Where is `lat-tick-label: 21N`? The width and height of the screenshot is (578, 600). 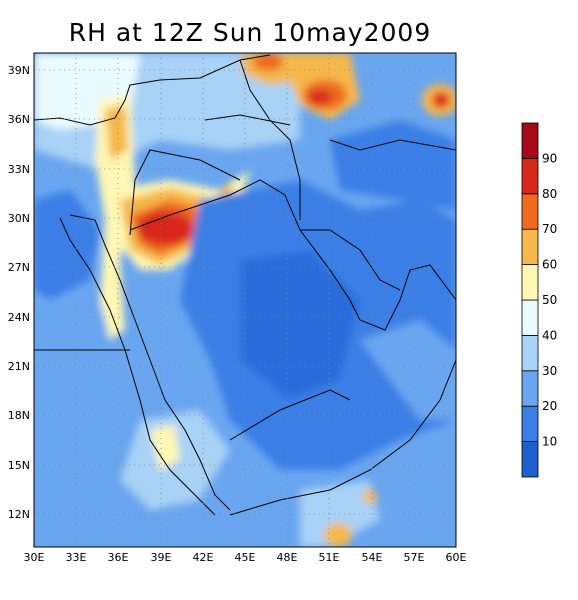
lat-tick-label: 21N is located at coordinates (19, 366).